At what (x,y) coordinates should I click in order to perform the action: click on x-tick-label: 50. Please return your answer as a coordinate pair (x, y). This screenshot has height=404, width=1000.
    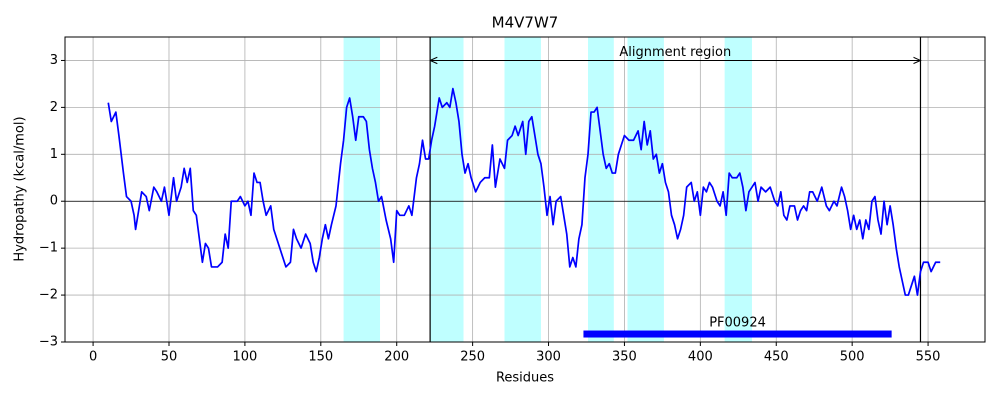
    Looking at the image, I should click on (169, 357).